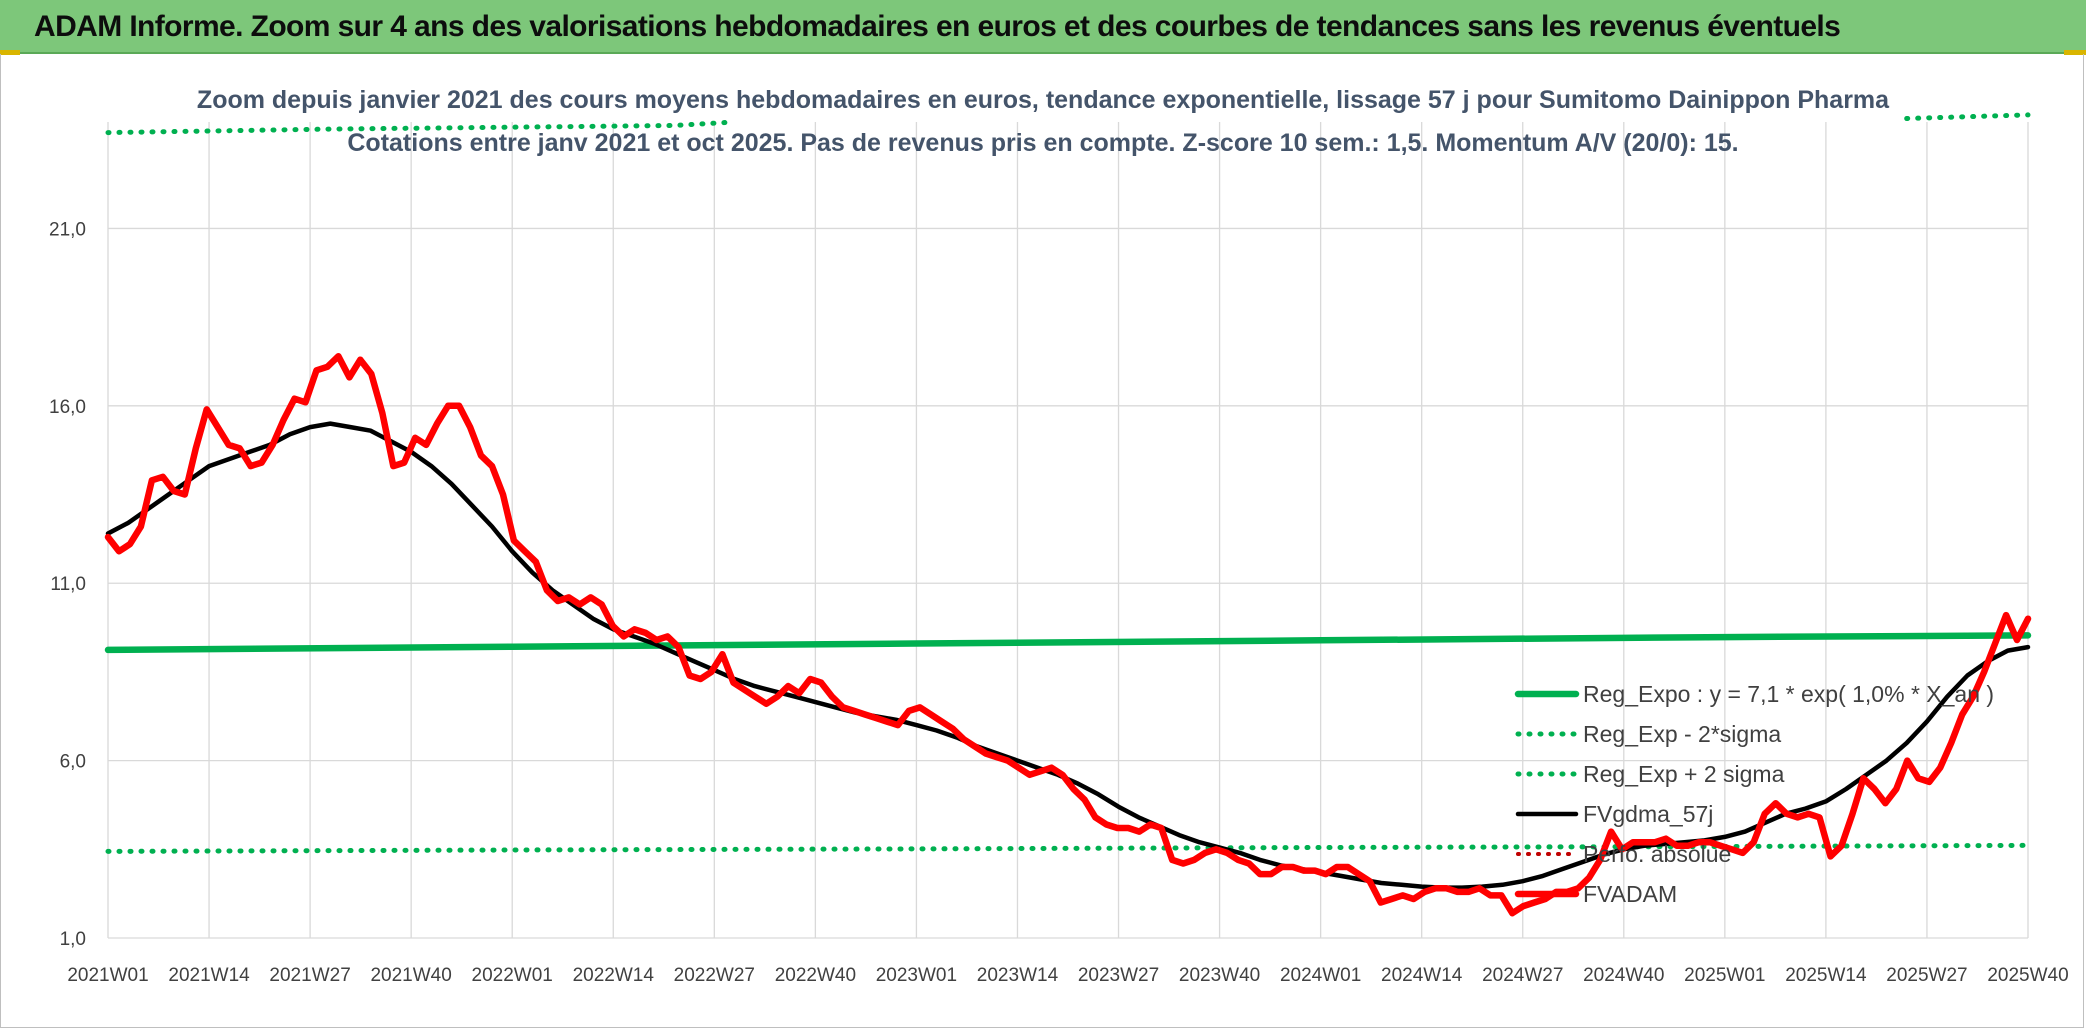 Image resolution: width=2086 pixels, height=1031 pixels. Describe the element at coordinates (2075, 52) in the screenshot. I see `banner-accent-right` at that location.